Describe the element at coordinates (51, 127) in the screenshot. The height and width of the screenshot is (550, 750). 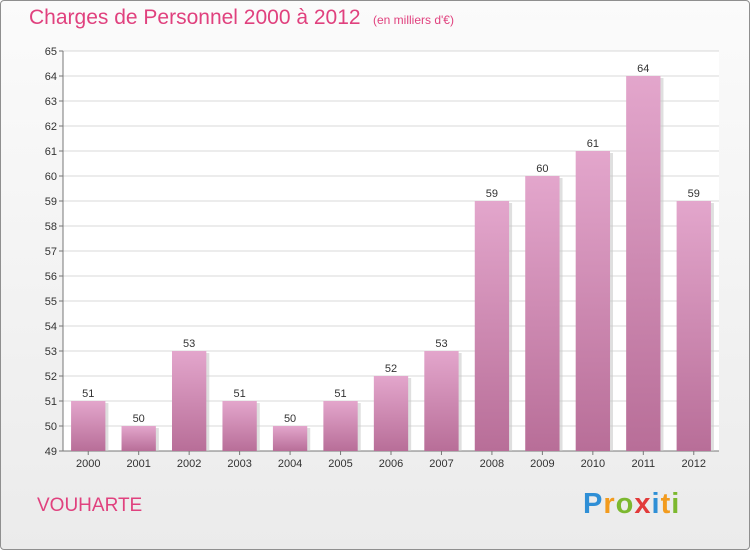
I see `y-tick-label: 62` at that location.